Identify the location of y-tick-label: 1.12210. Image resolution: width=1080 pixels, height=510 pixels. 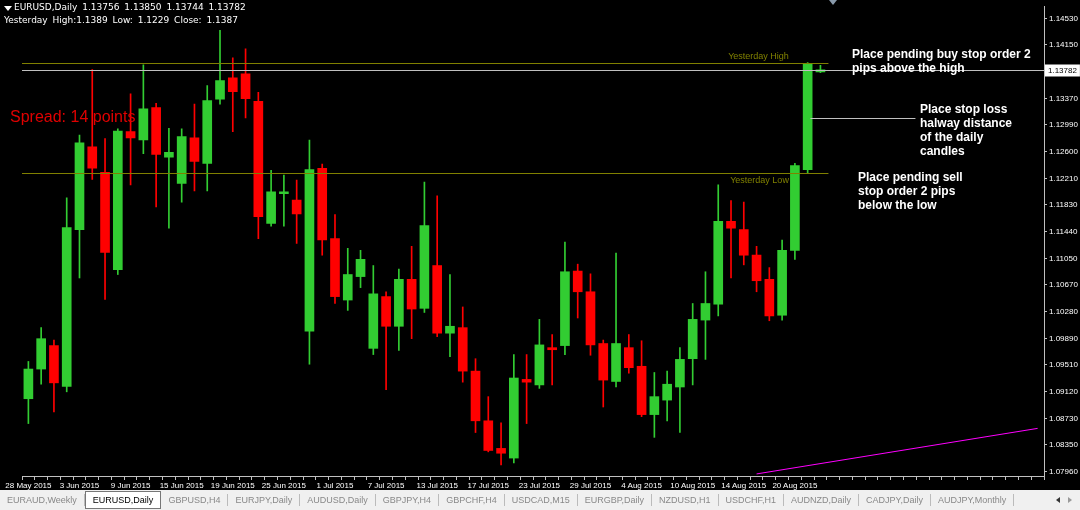
(1064, 178).